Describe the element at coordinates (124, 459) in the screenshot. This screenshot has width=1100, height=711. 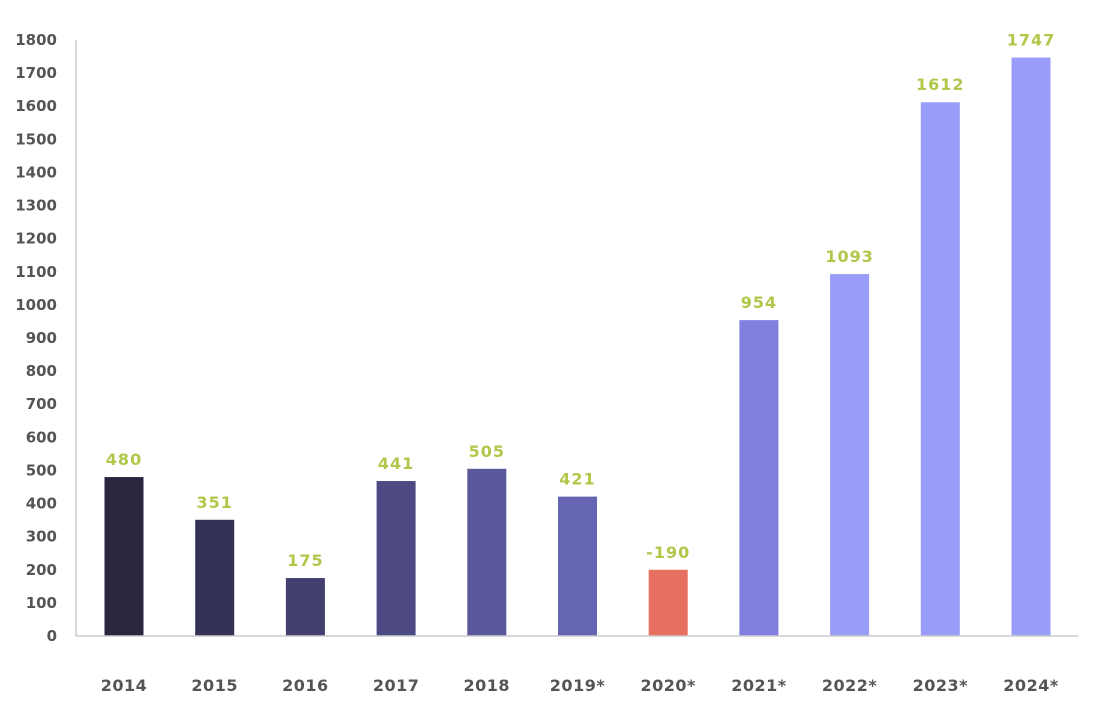
I see `data-label: 480` at that location.